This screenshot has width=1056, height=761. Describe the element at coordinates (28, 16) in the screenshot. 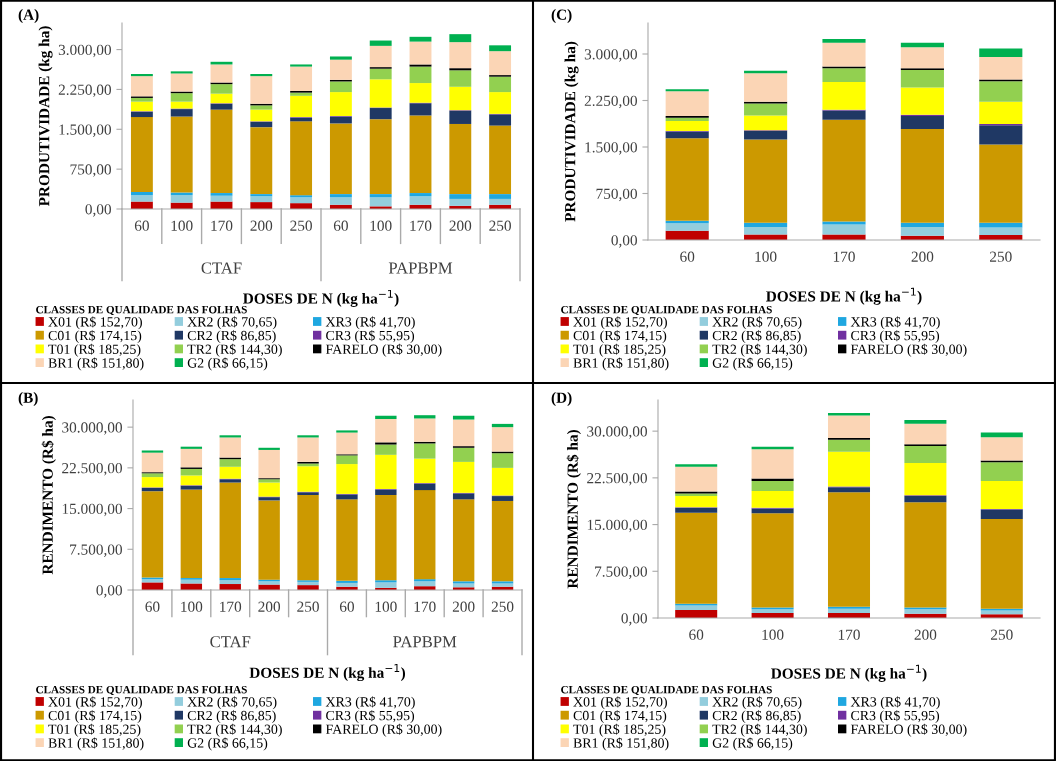

I see `chart-title: (A)` at that location.